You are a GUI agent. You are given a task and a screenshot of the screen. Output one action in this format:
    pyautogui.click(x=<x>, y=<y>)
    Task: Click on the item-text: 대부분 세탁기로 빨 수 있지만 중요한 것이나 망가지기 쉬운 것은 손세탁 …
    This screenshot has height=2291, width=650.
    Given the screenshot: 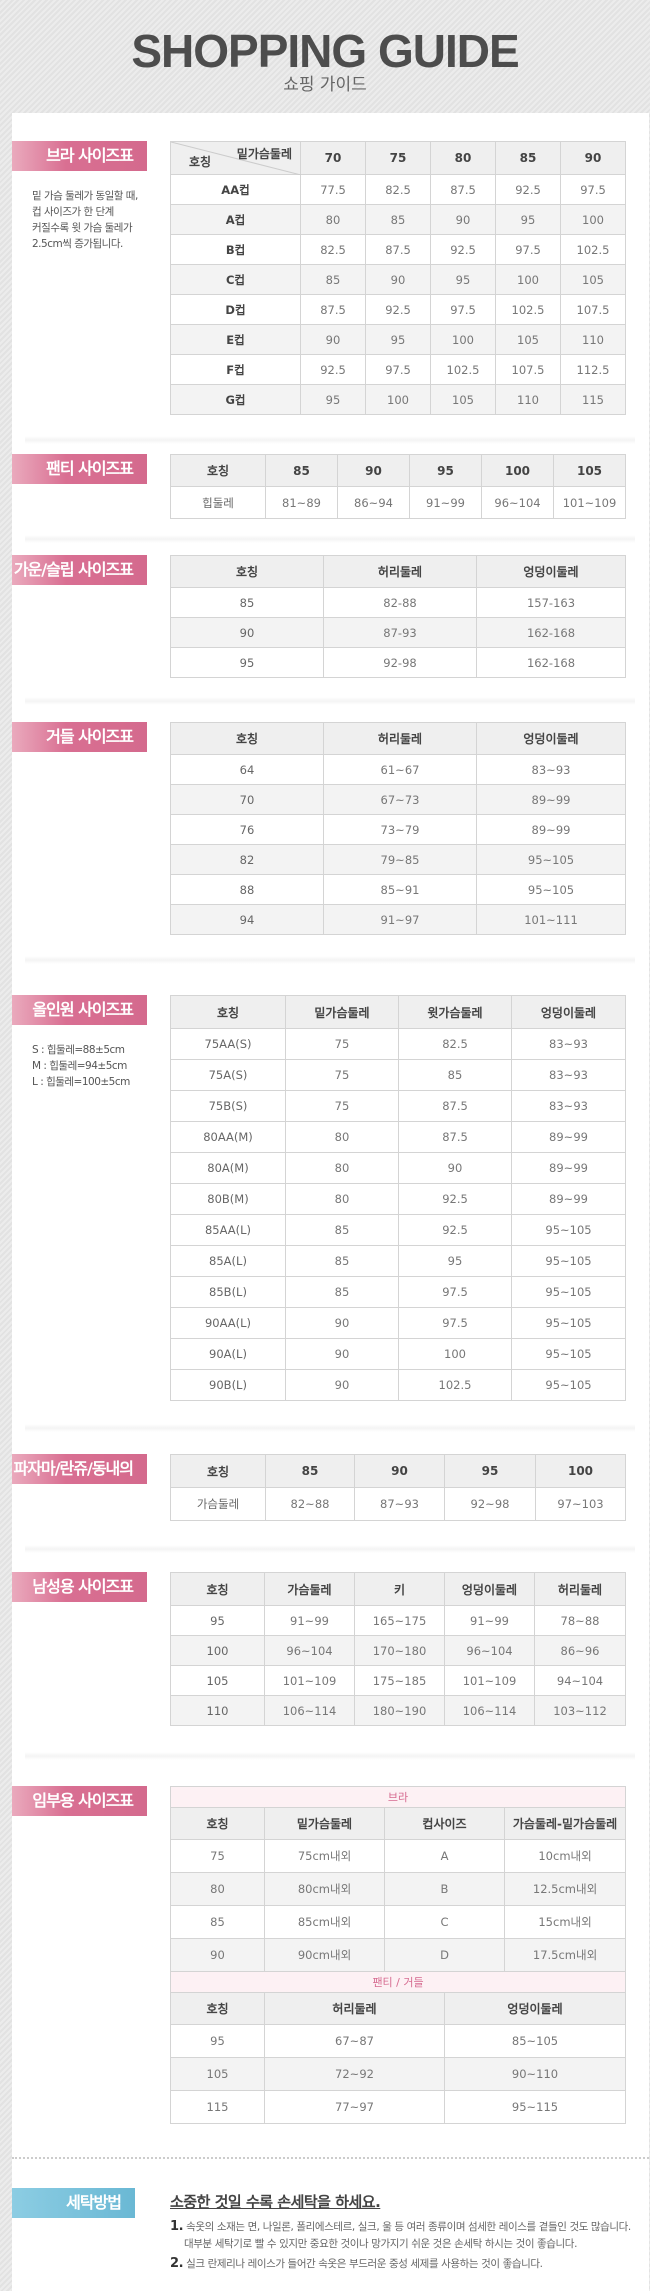 What is the action you would take?
    pyautogui.click(x=381, y=2244)
    